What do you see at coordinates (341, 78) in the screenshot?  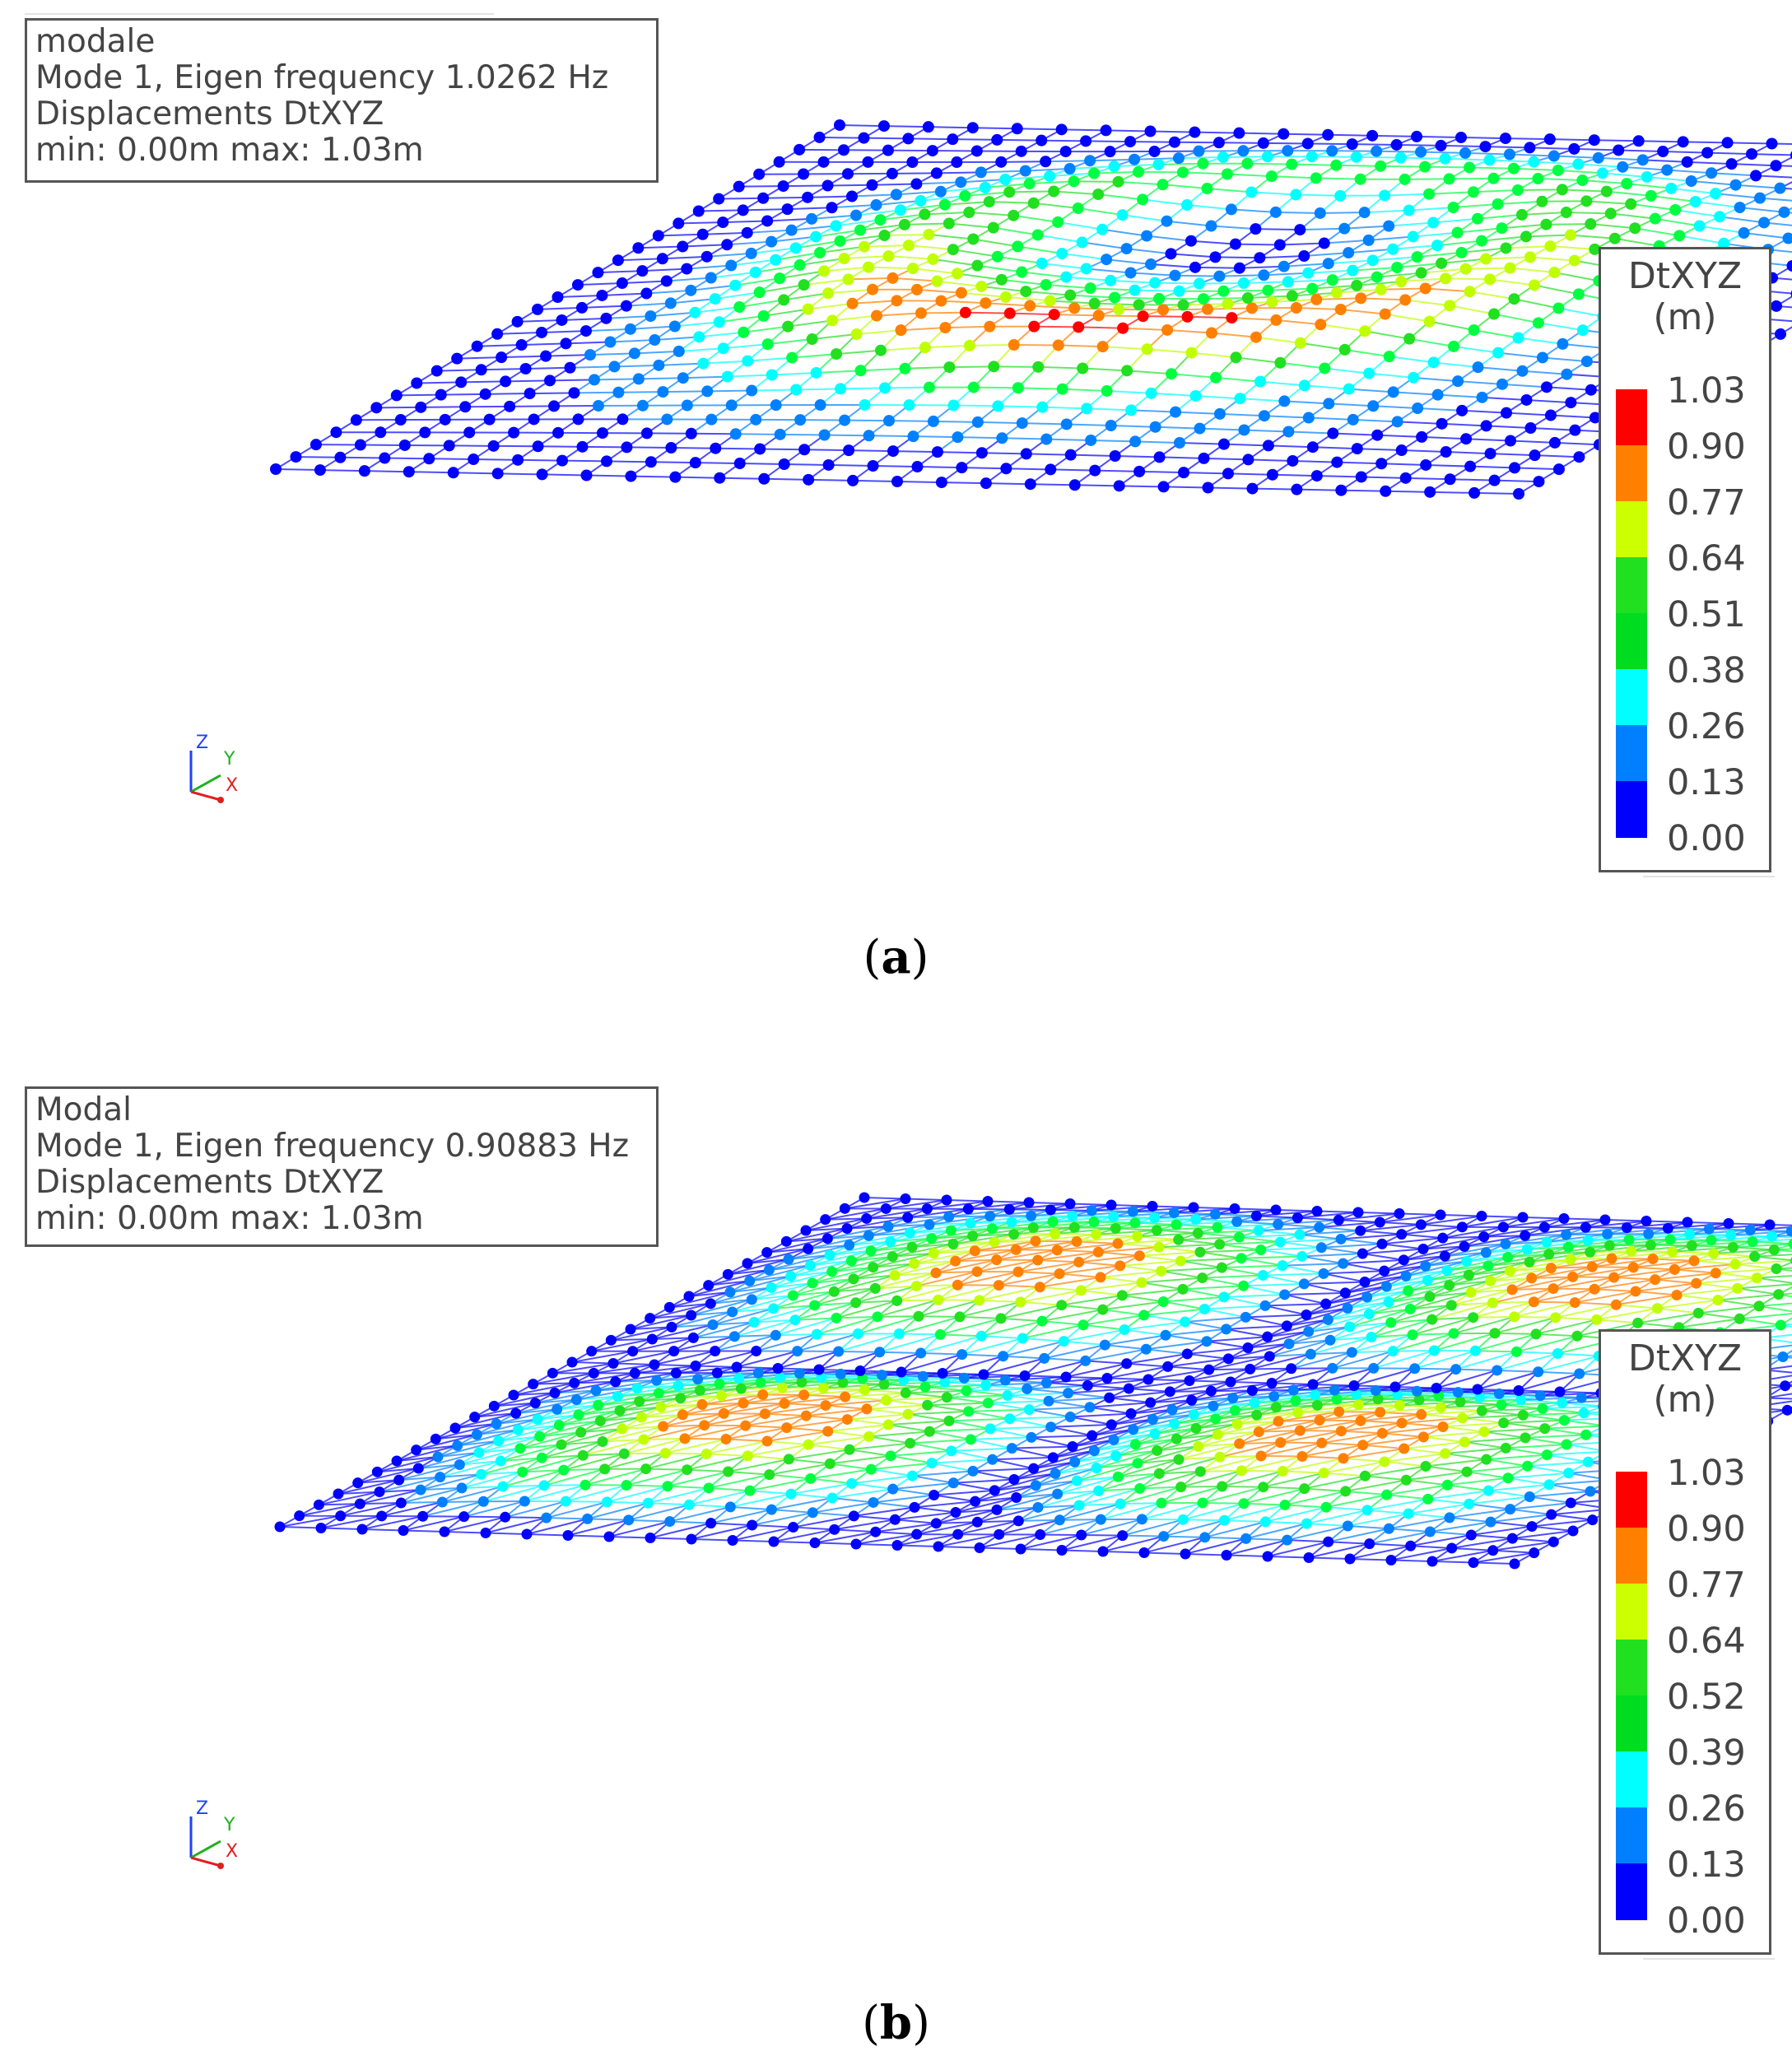 I see `mode-label: Mode 1, Eigen frequency 1.0262 Hz` at bounding box center [341, 78].